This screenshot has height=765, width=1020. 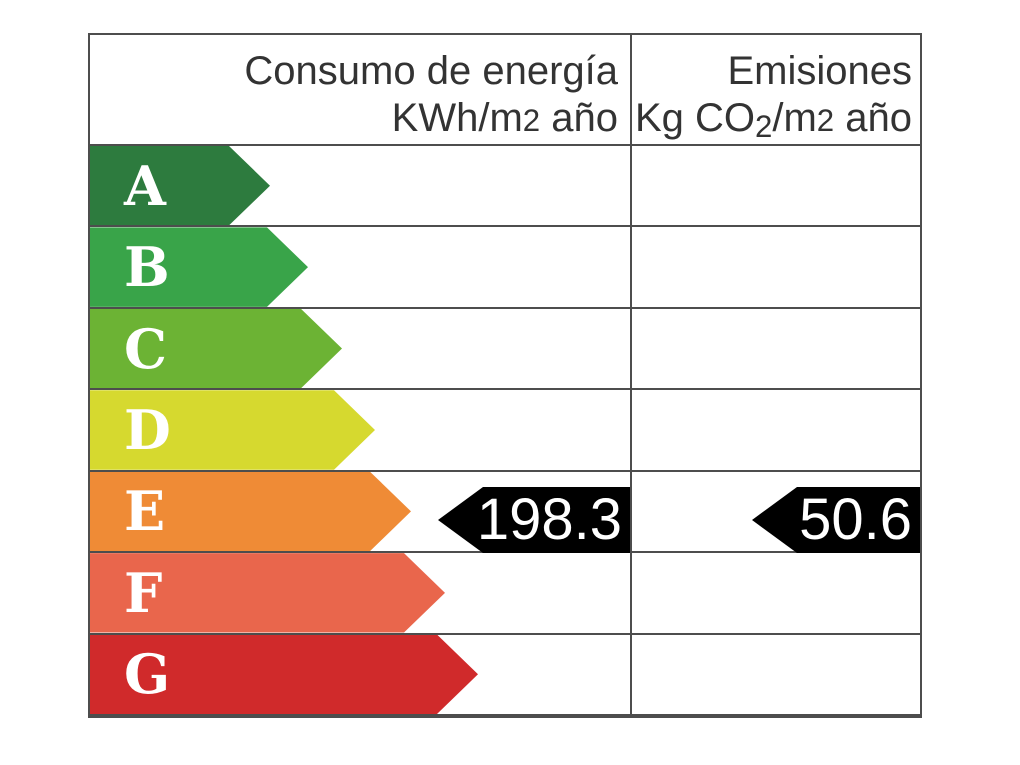 I want to click on emissions-unit-subscript: 2, so click(x=763, y=126).